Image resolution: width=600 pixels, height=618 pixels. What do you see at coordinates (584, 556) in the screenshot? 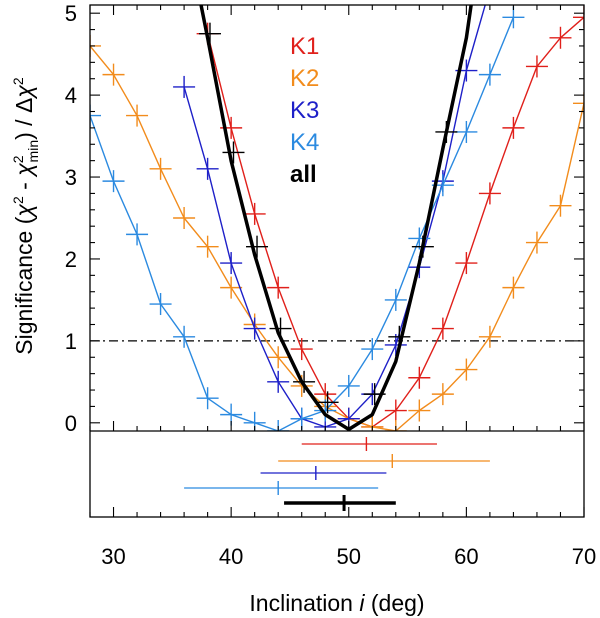
I see `x-tick-label: 70` at bounding box center [584, 556].